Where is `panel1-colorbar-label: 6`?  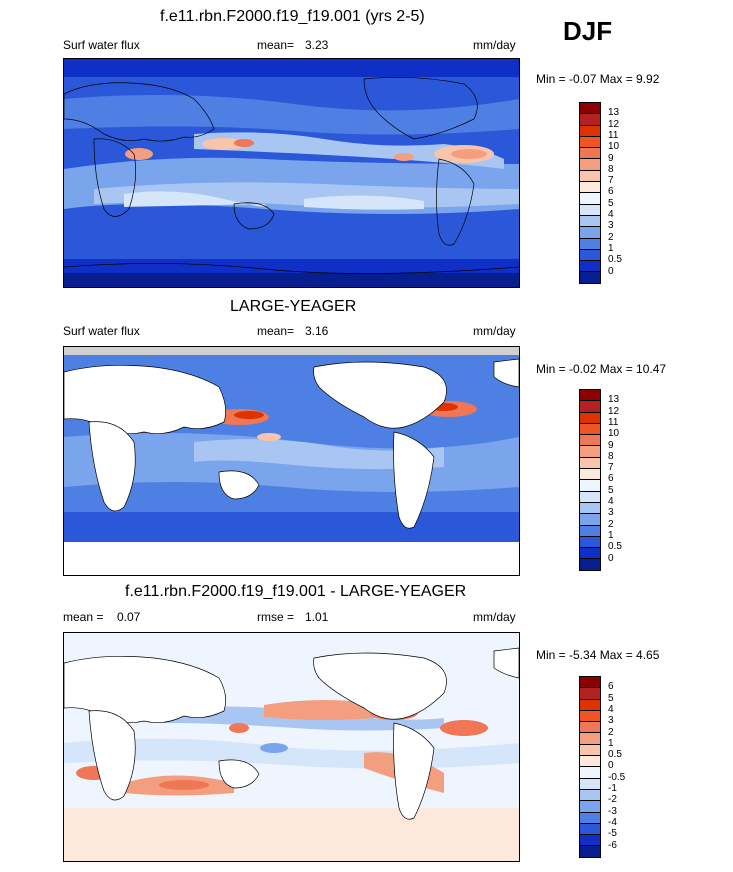
panel1-colorbar-label: 6 is located at coordinates (611, 192).